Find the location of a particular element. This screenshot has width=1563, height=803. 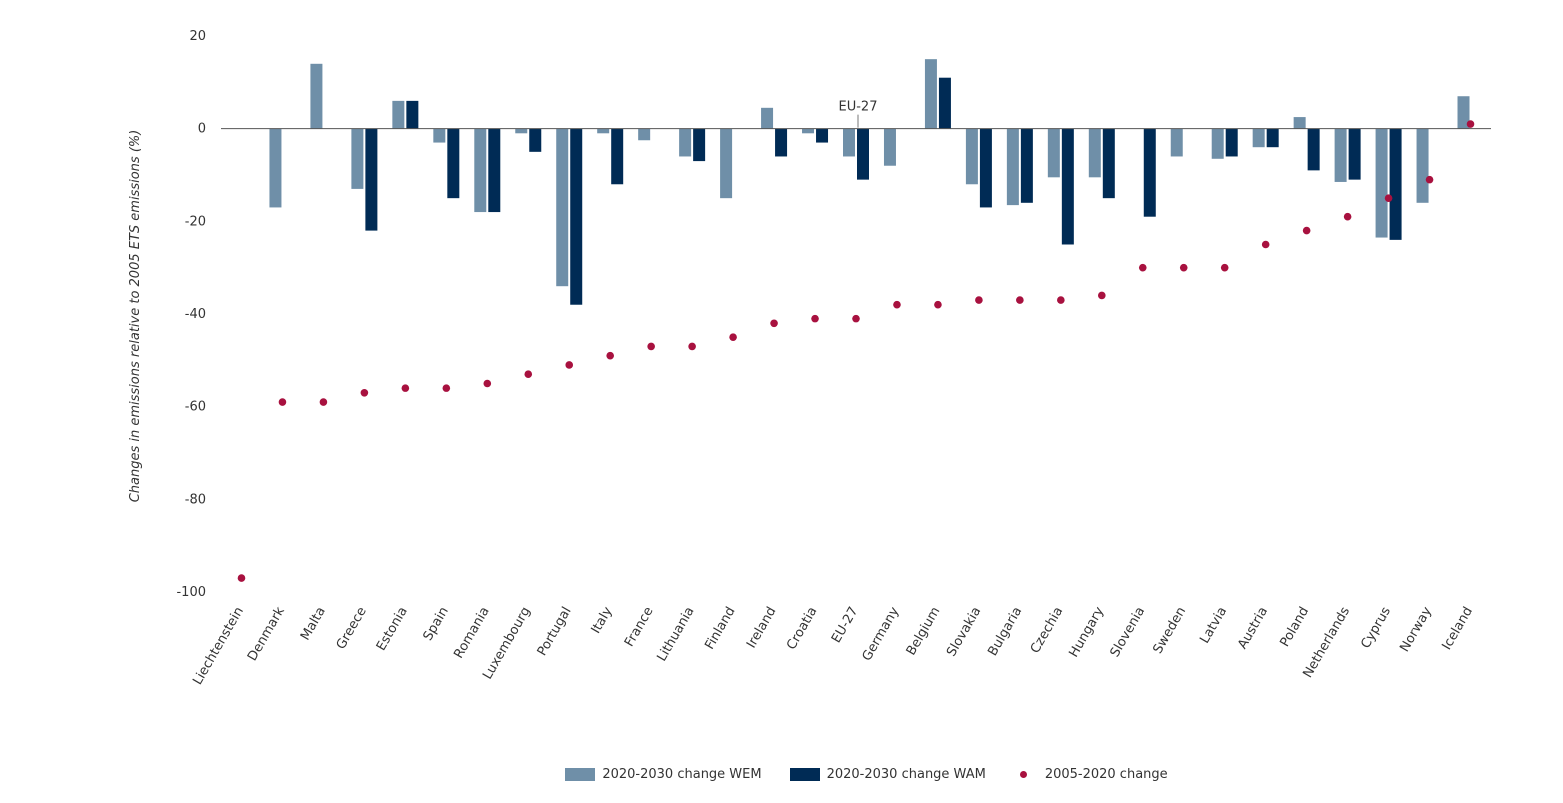

point-2005-2020-italy is located at coordinates (610, 355).